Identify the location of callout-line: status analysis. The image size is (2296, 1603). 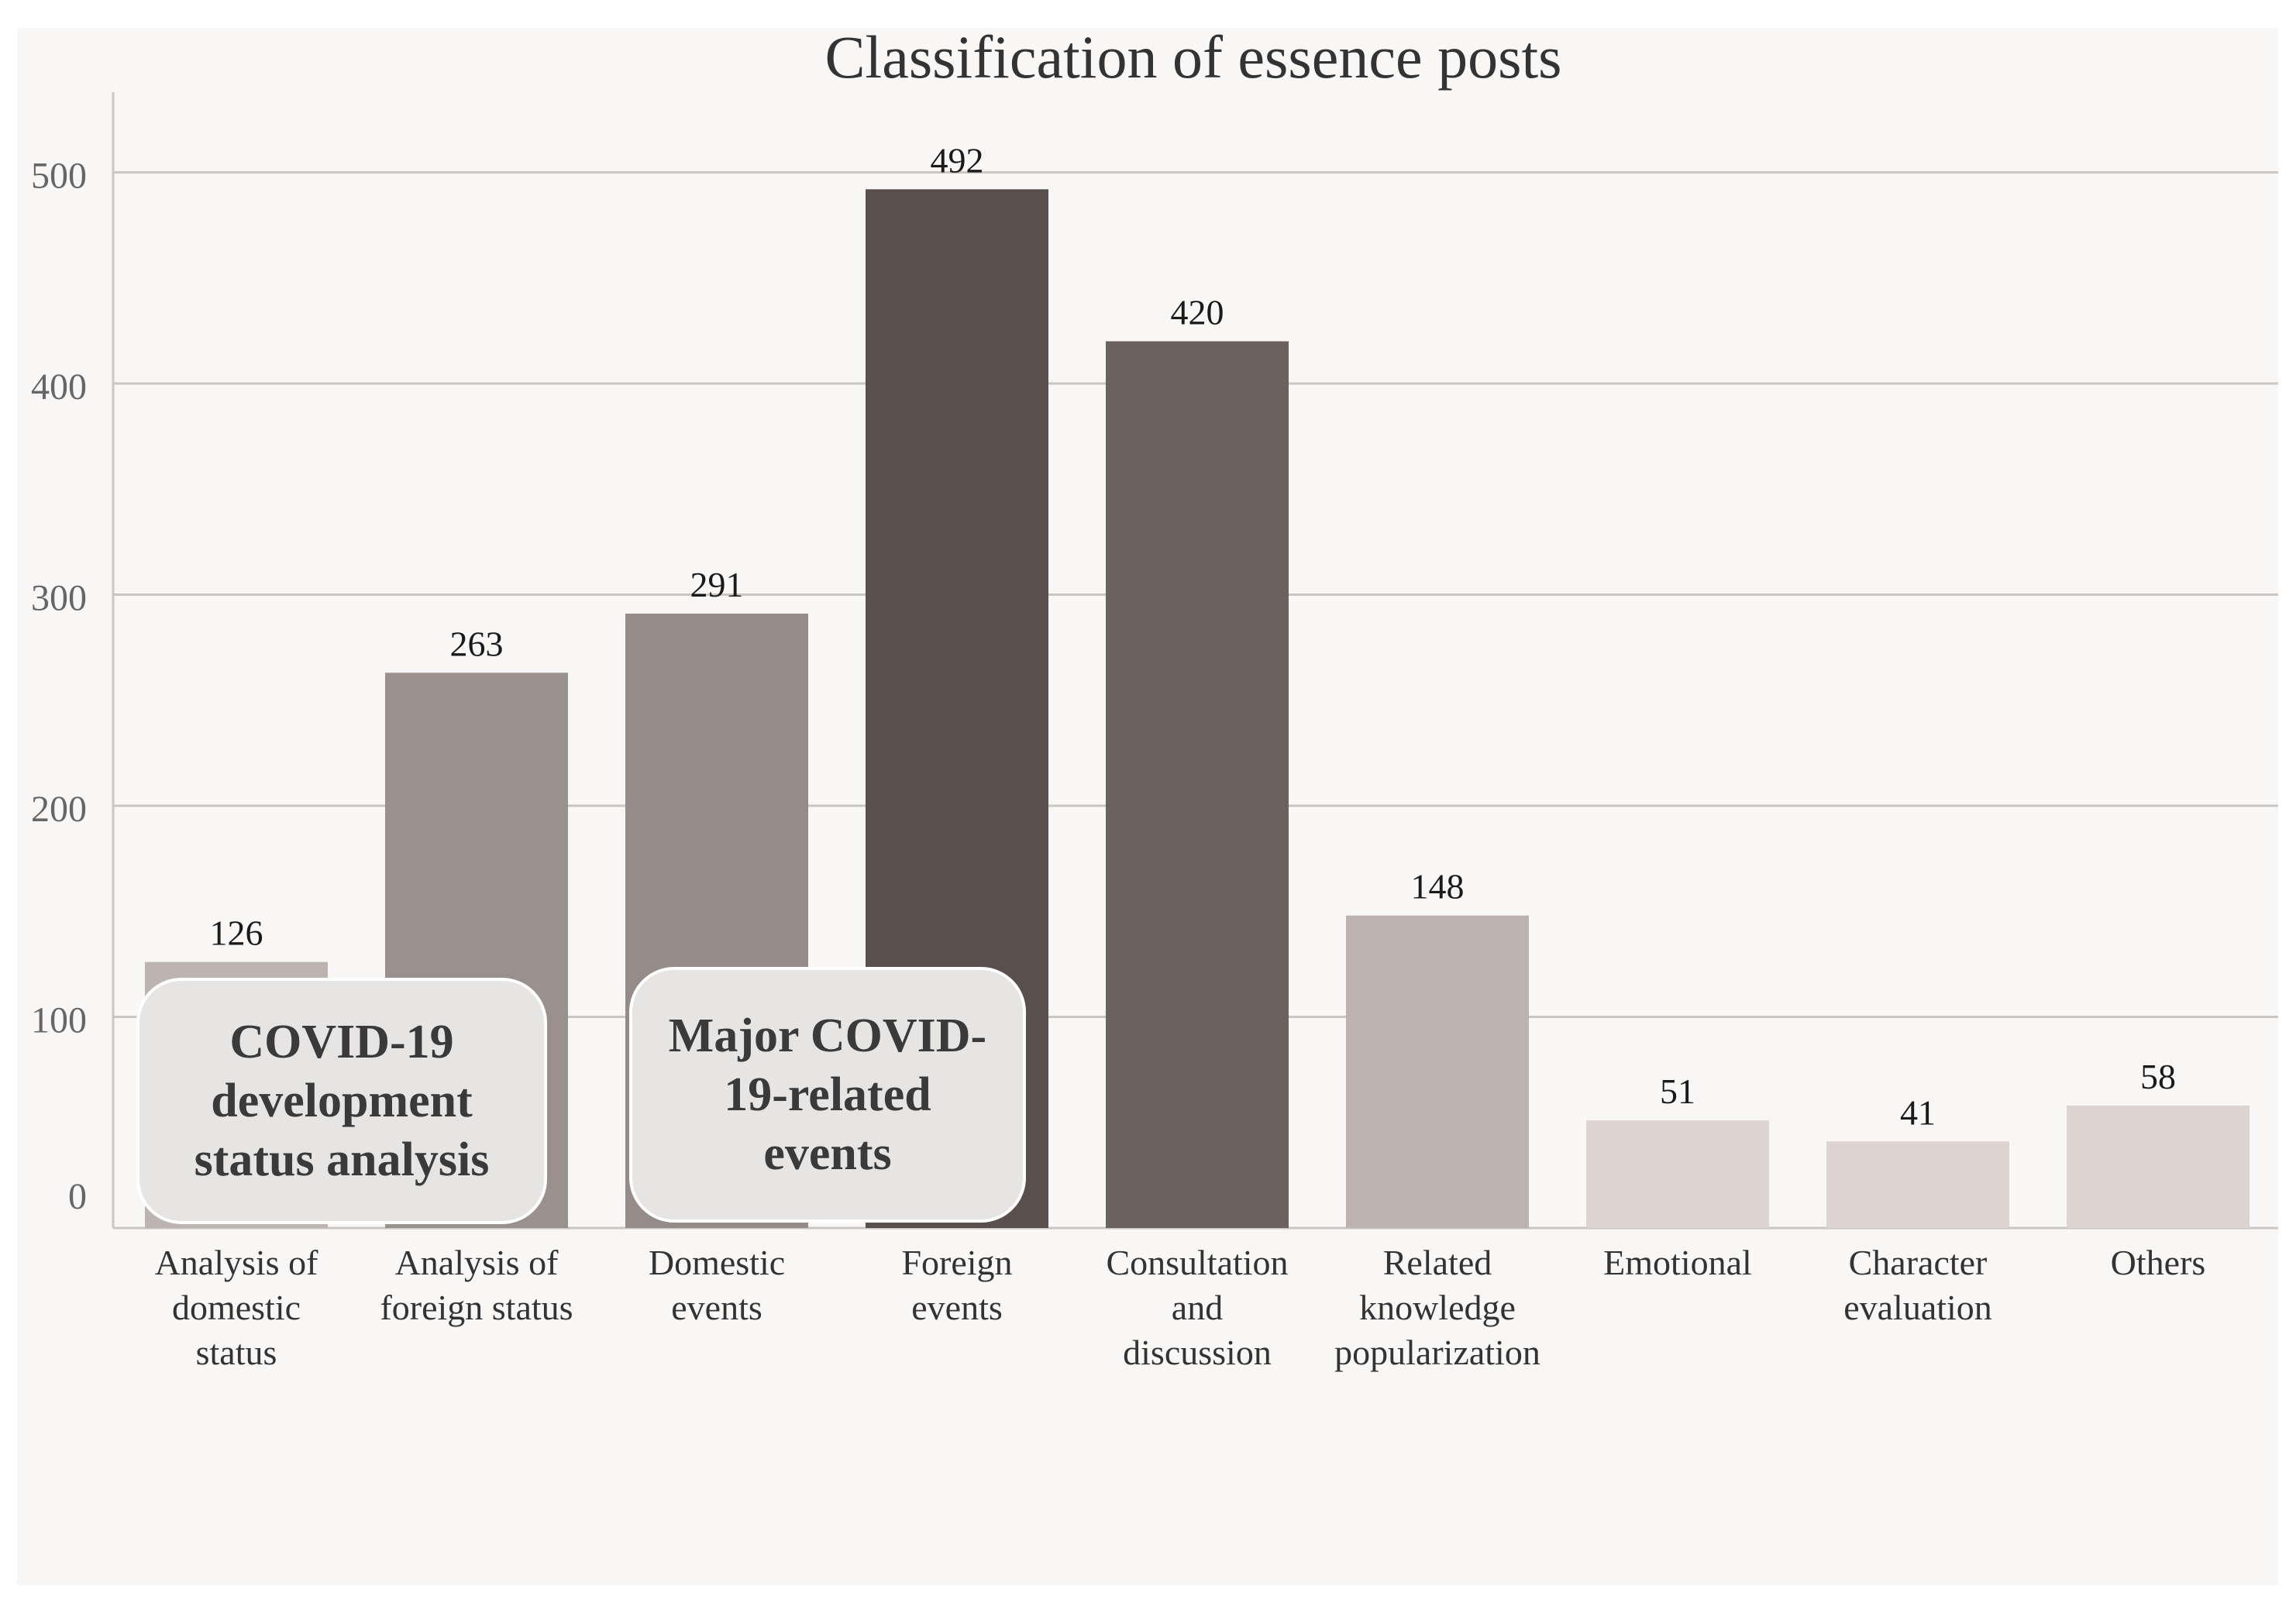
(342, 1159).